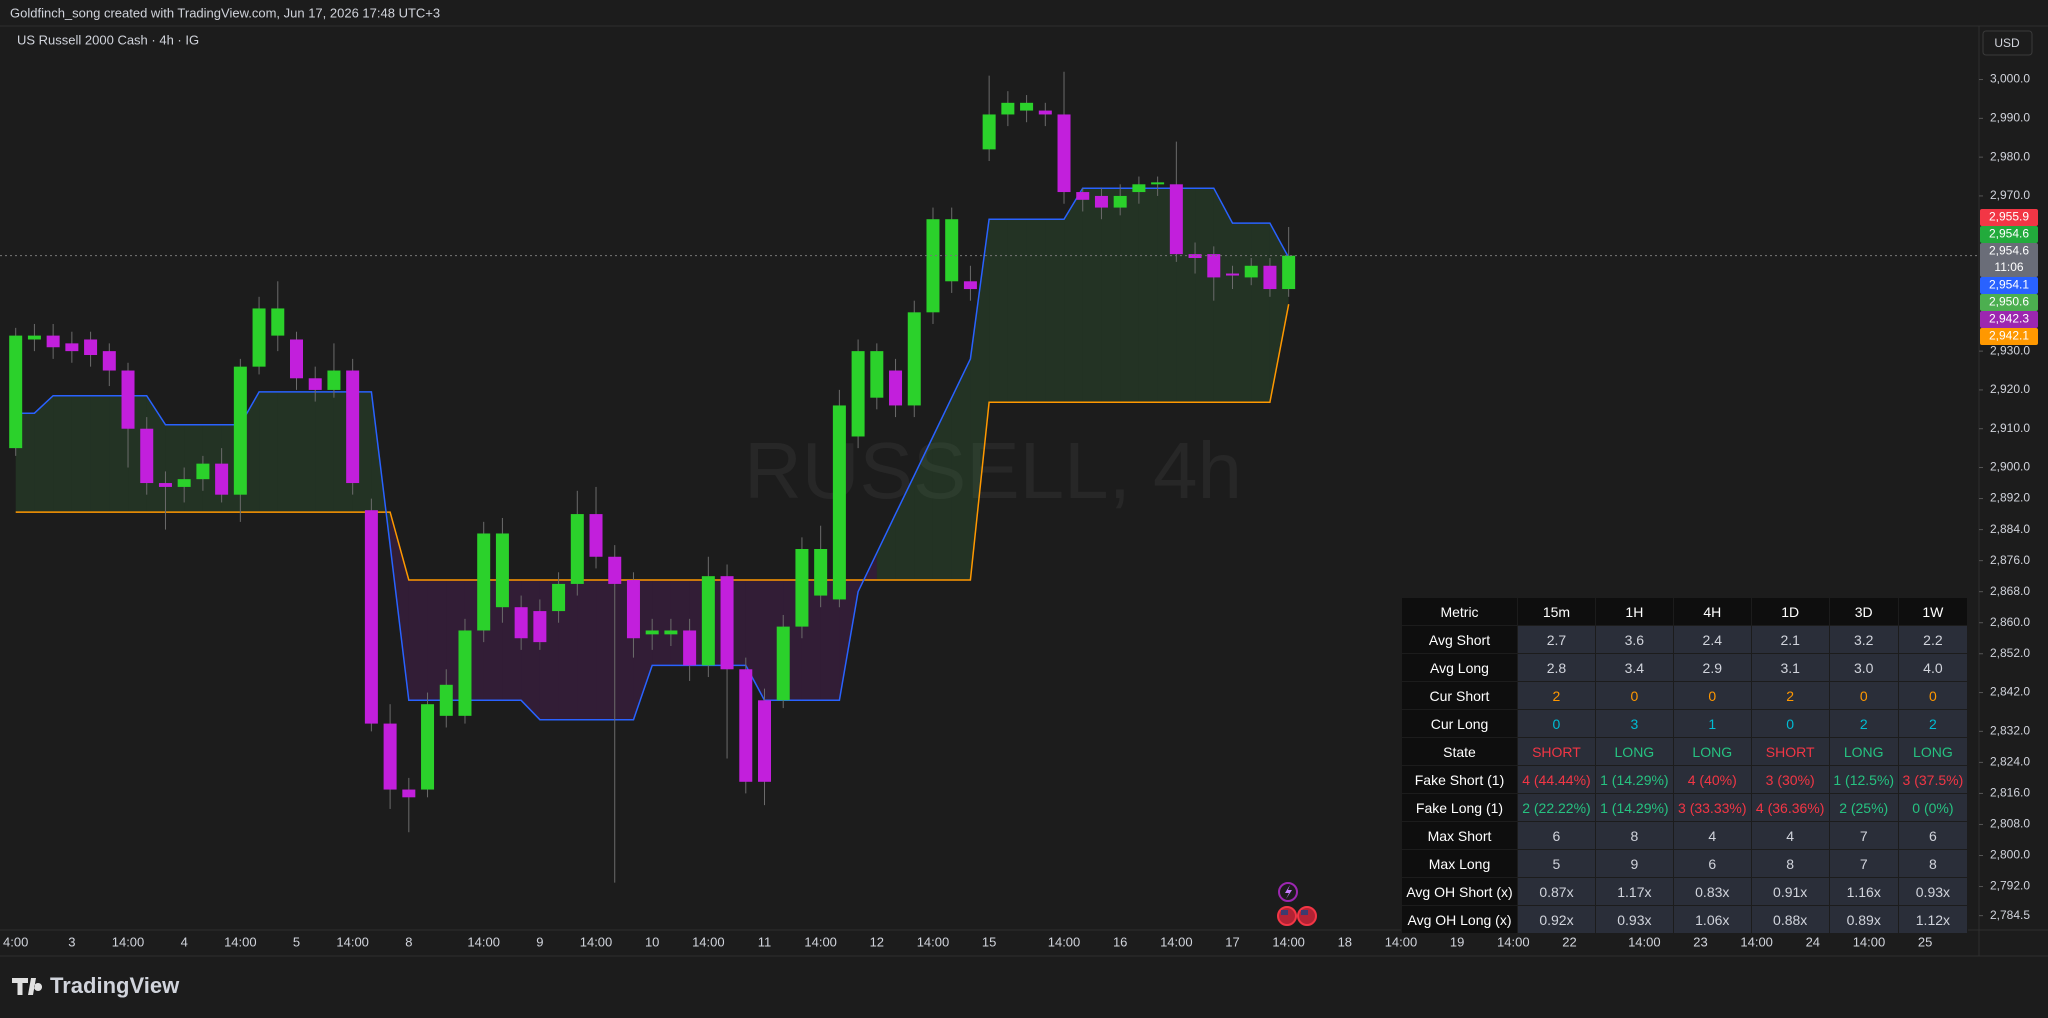  Describe the element at coordinates (2009, 336) in the screenshot. I see `price-label: 2,942.1` at that location.